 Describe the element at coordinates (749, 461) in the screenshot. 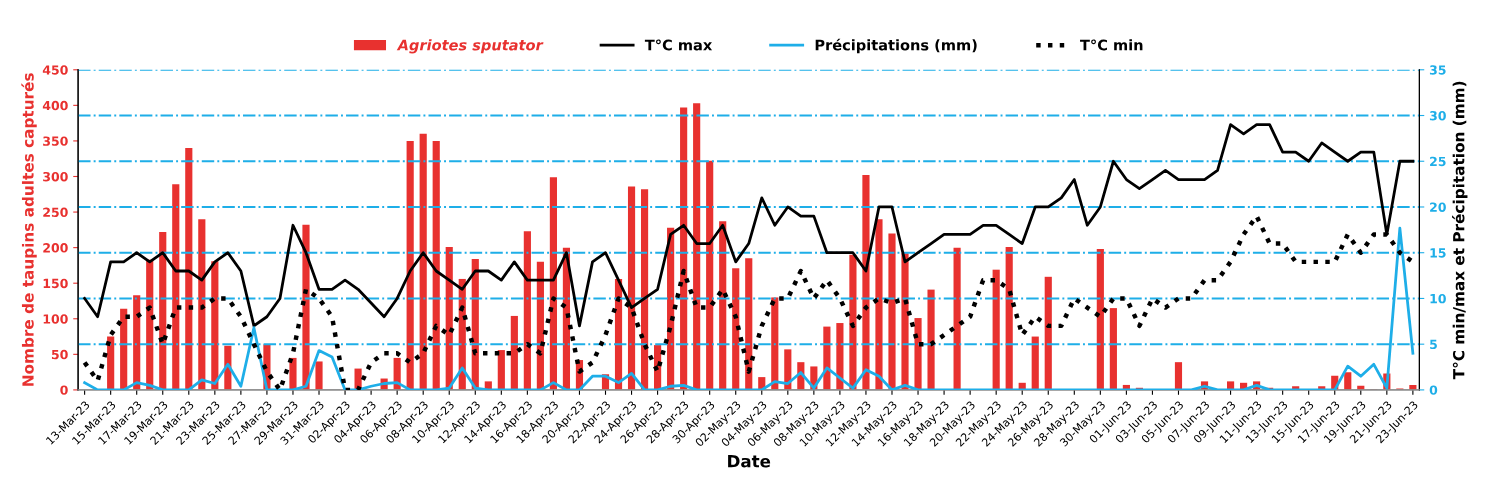

I see `x-axis-title: Date` at that location.